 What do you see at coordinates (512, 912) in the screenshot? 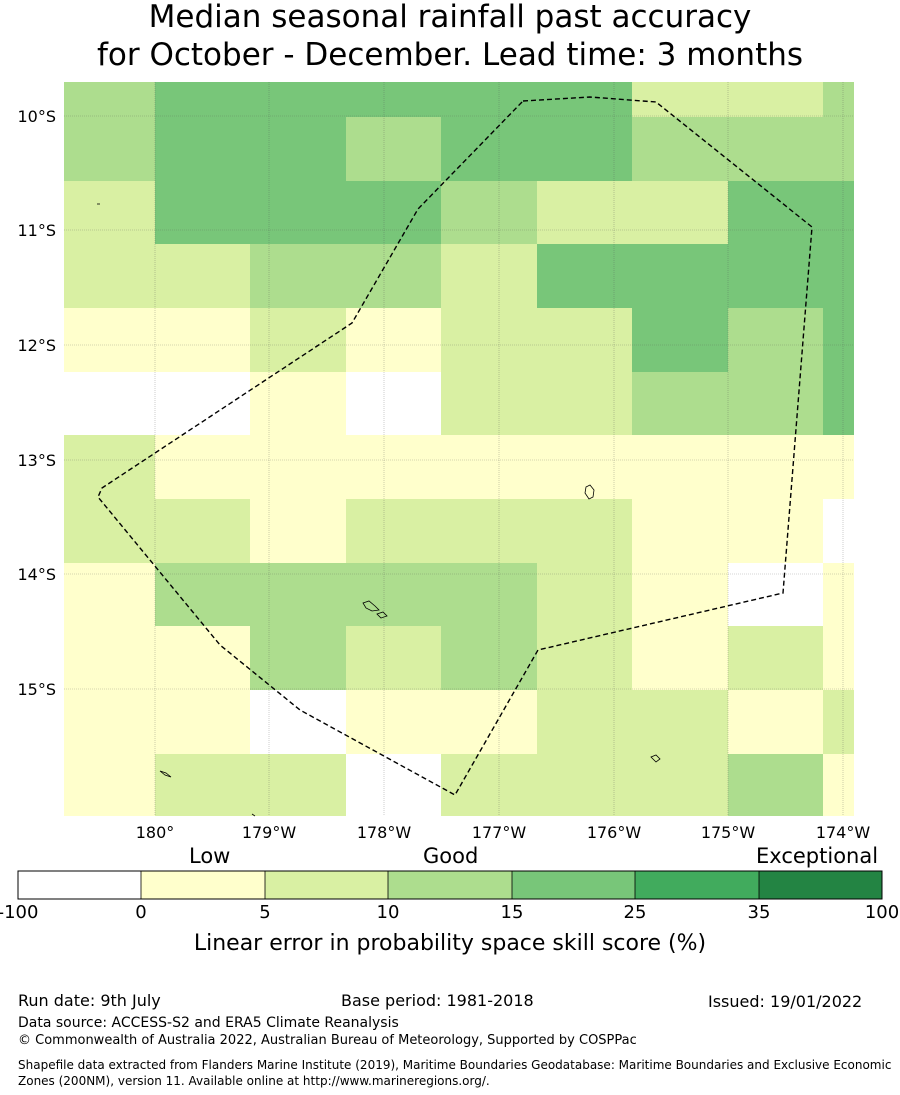
I see `colorbar-tick: 15` at bounding box center [512, 912].